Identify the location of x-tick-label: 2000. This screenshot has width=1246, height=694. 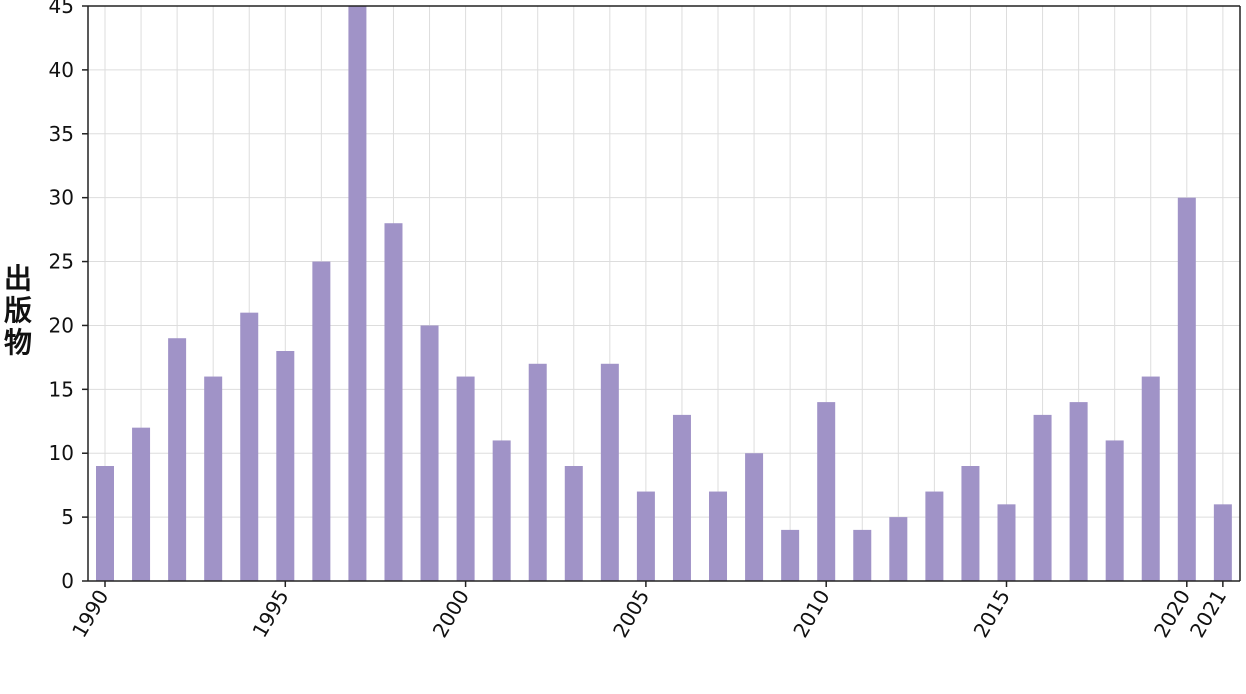
(451, 614).